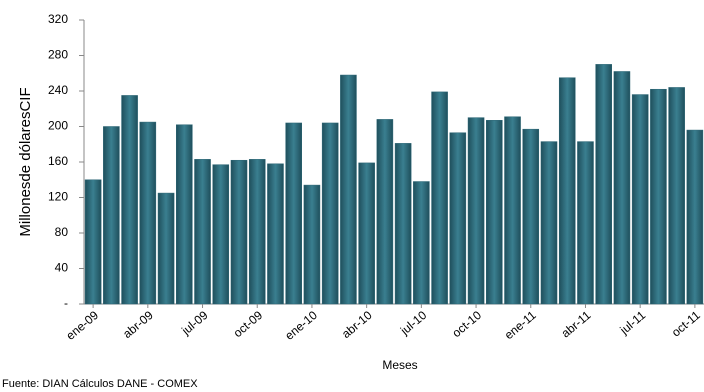 This screenshot has width=704, height=392. What do you see at coordinates (100, 384) in the screenshot?
I see `source: Fuente: DIAN Cálculos DANE - COMEX` at bounding box center [100, 384].